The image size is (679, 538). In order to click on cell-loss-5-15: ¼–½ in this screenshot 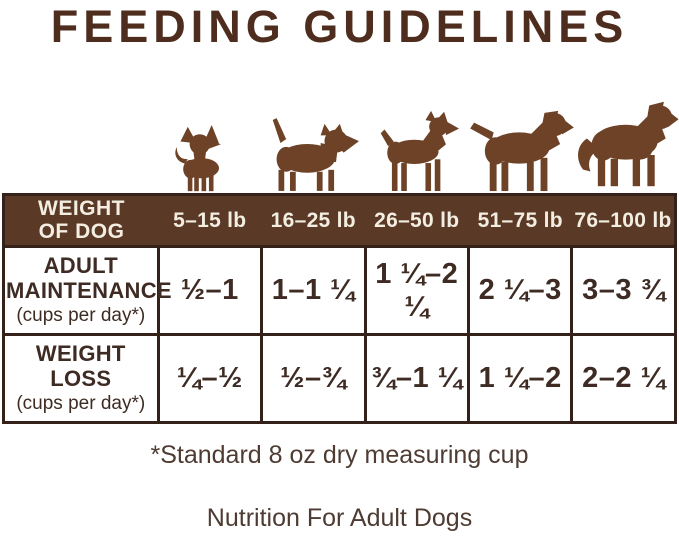, I will do `click(210, 379)`.